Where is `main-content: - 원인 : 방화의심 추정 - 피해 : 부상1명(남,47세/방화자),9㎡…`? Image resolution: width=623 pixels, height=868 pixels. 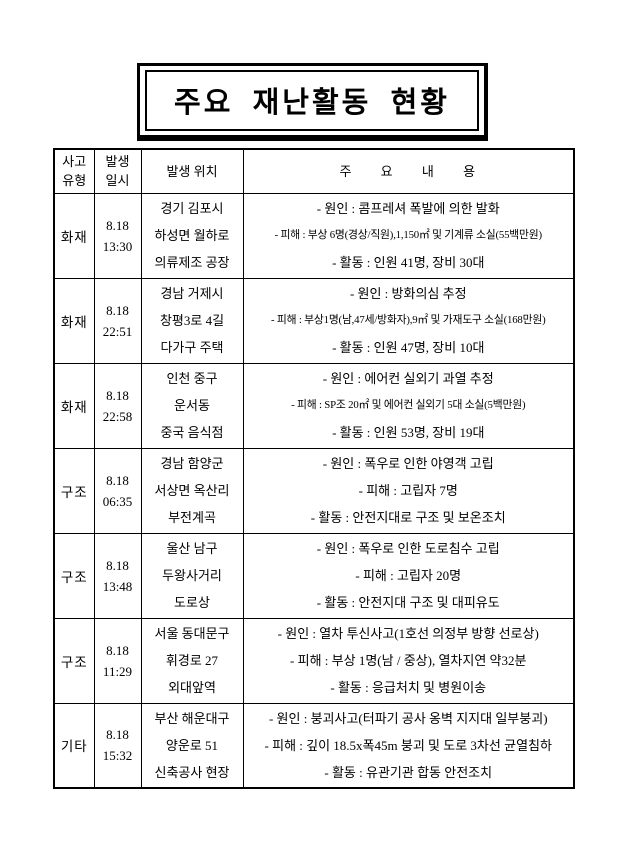
main-content: - 원인 : 방화의심 추정 - 피해 : 부상1명(남,47세/방화자),9㎡… is located at coordinates (408, 320).